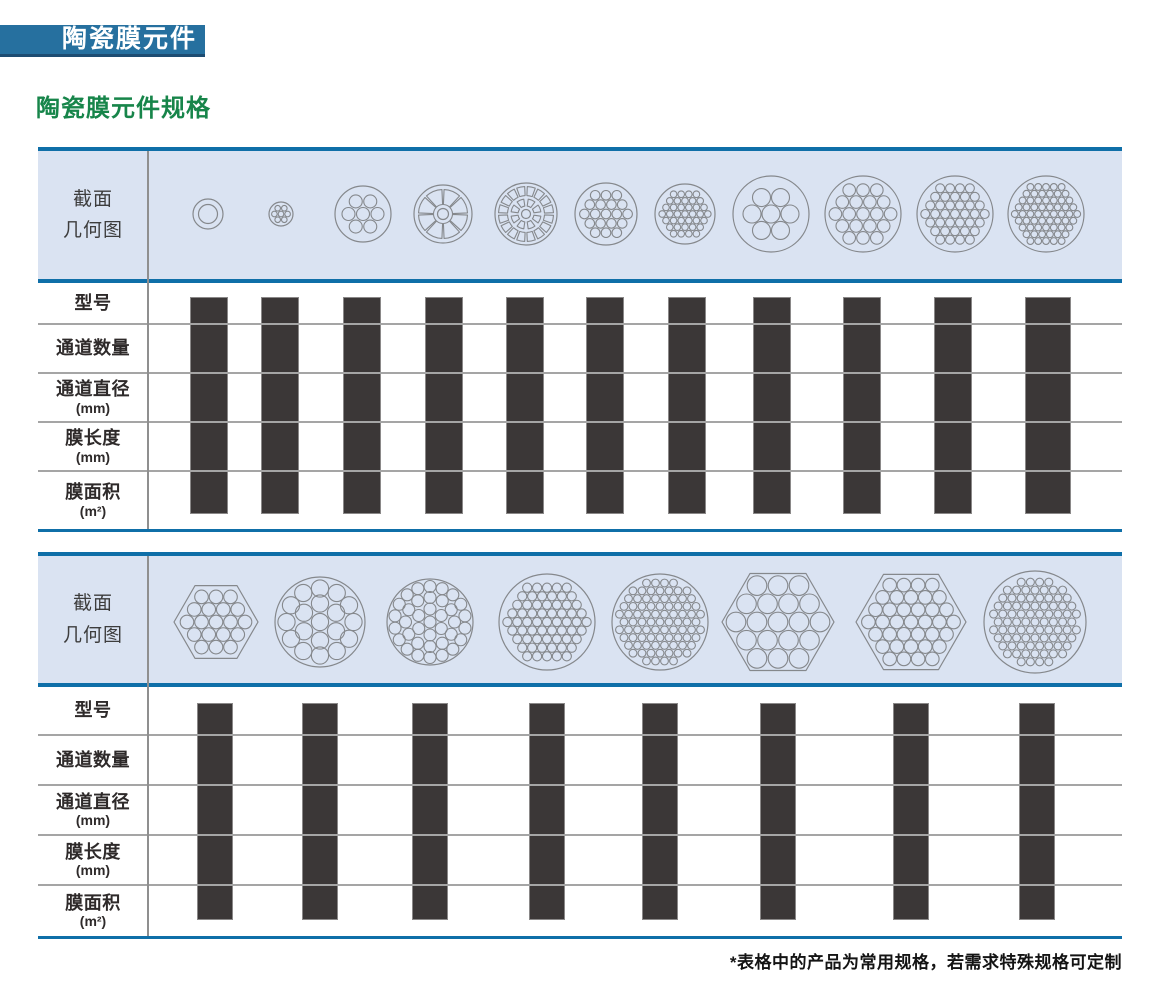 The height and width of the screenshot is (988, 1160). Describe the element at coordinates (580, 685) in the screenshot. I see `header-bottom-border` at that location.